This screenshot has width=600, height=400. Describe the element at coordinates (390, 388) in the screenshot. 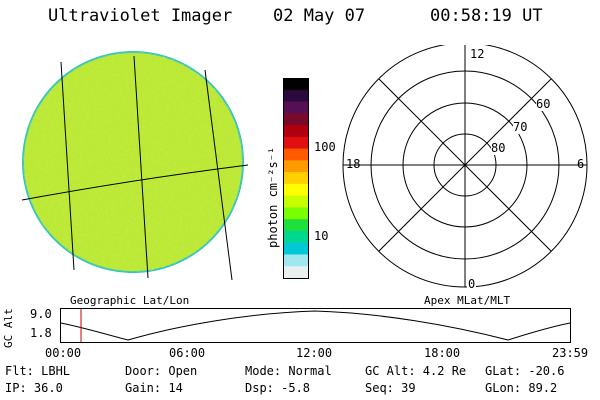

I see `info-seq: Seq: 39` at that location.